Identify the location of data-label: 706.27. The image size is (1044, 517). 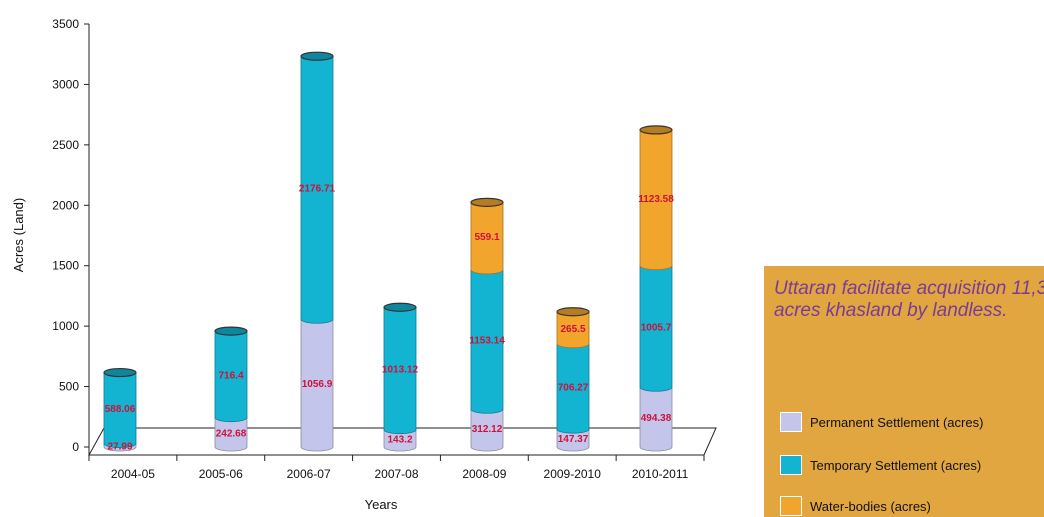
(573, 388).